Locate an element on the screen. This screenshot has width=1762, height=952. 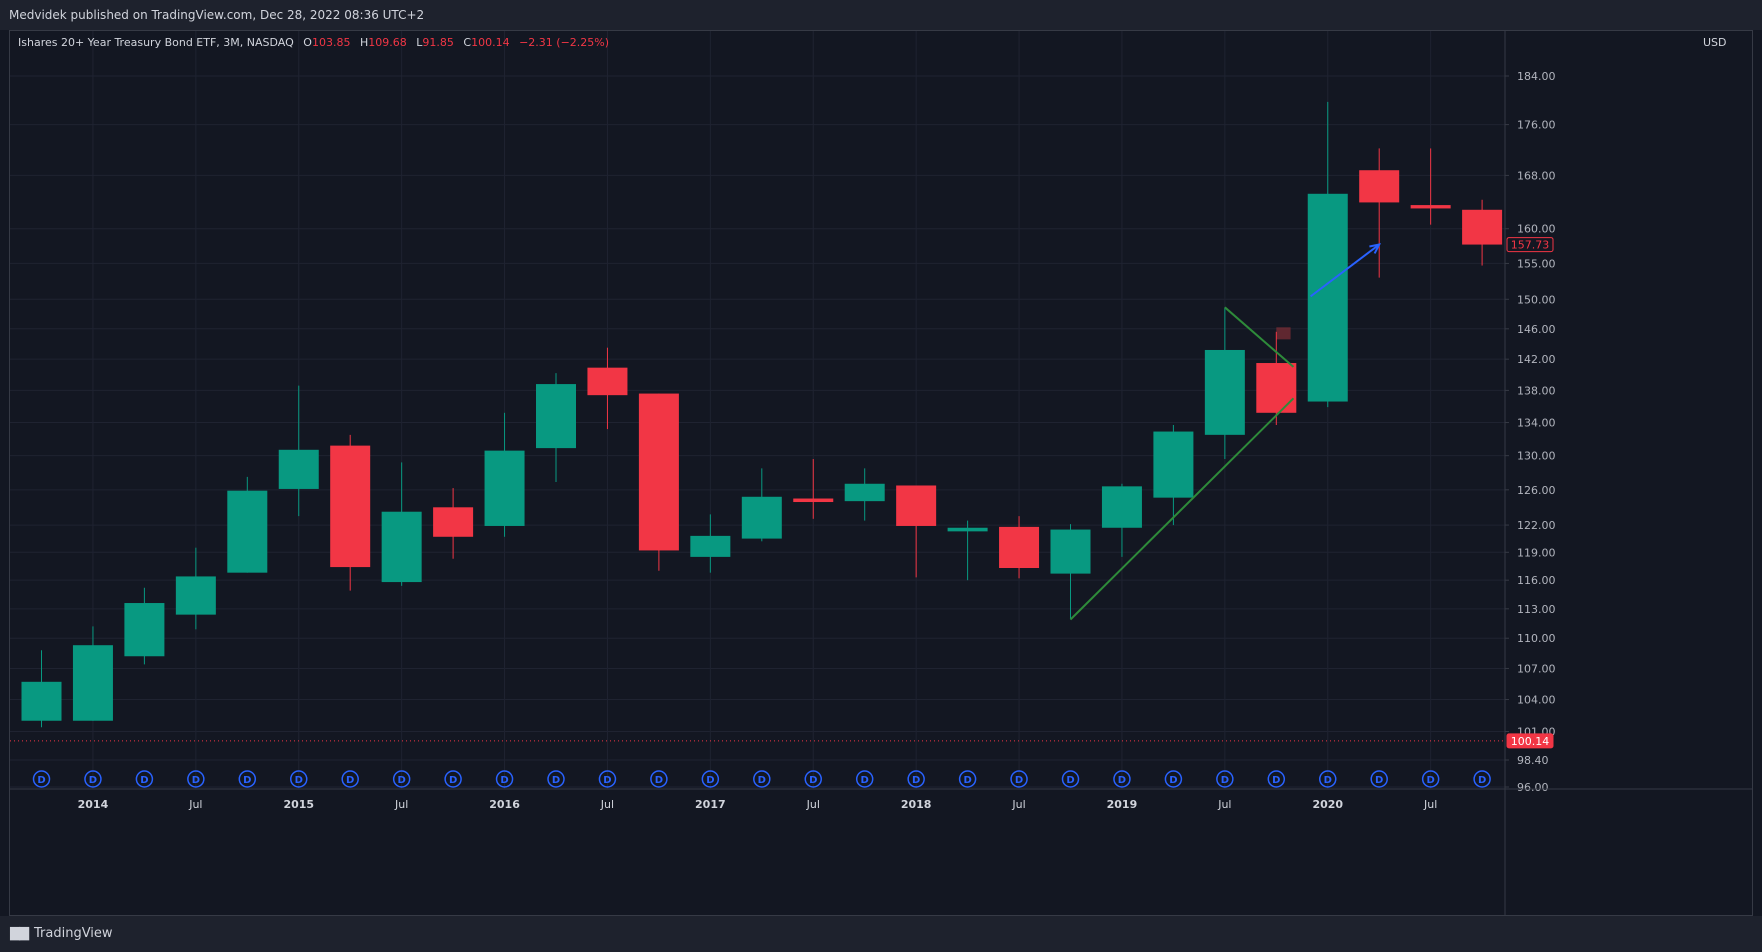
price-tick-label: 160.00 is located at coordinates (1536, 229).